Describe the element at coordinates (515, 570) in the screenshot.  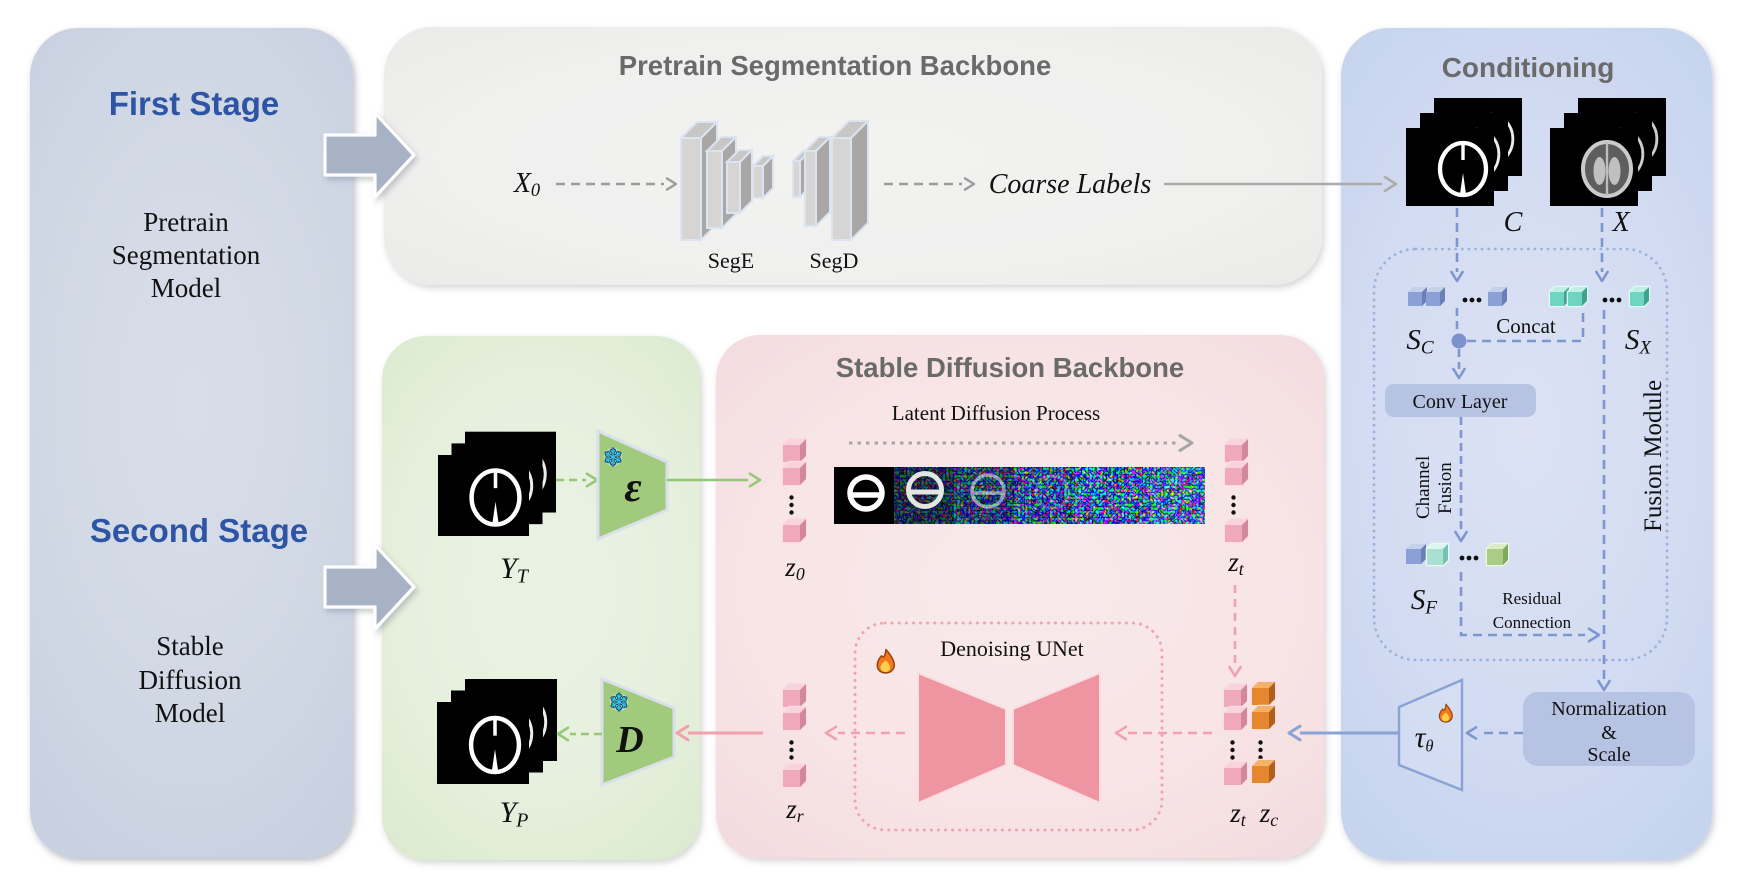
I see `svg-text: YT` at that location.